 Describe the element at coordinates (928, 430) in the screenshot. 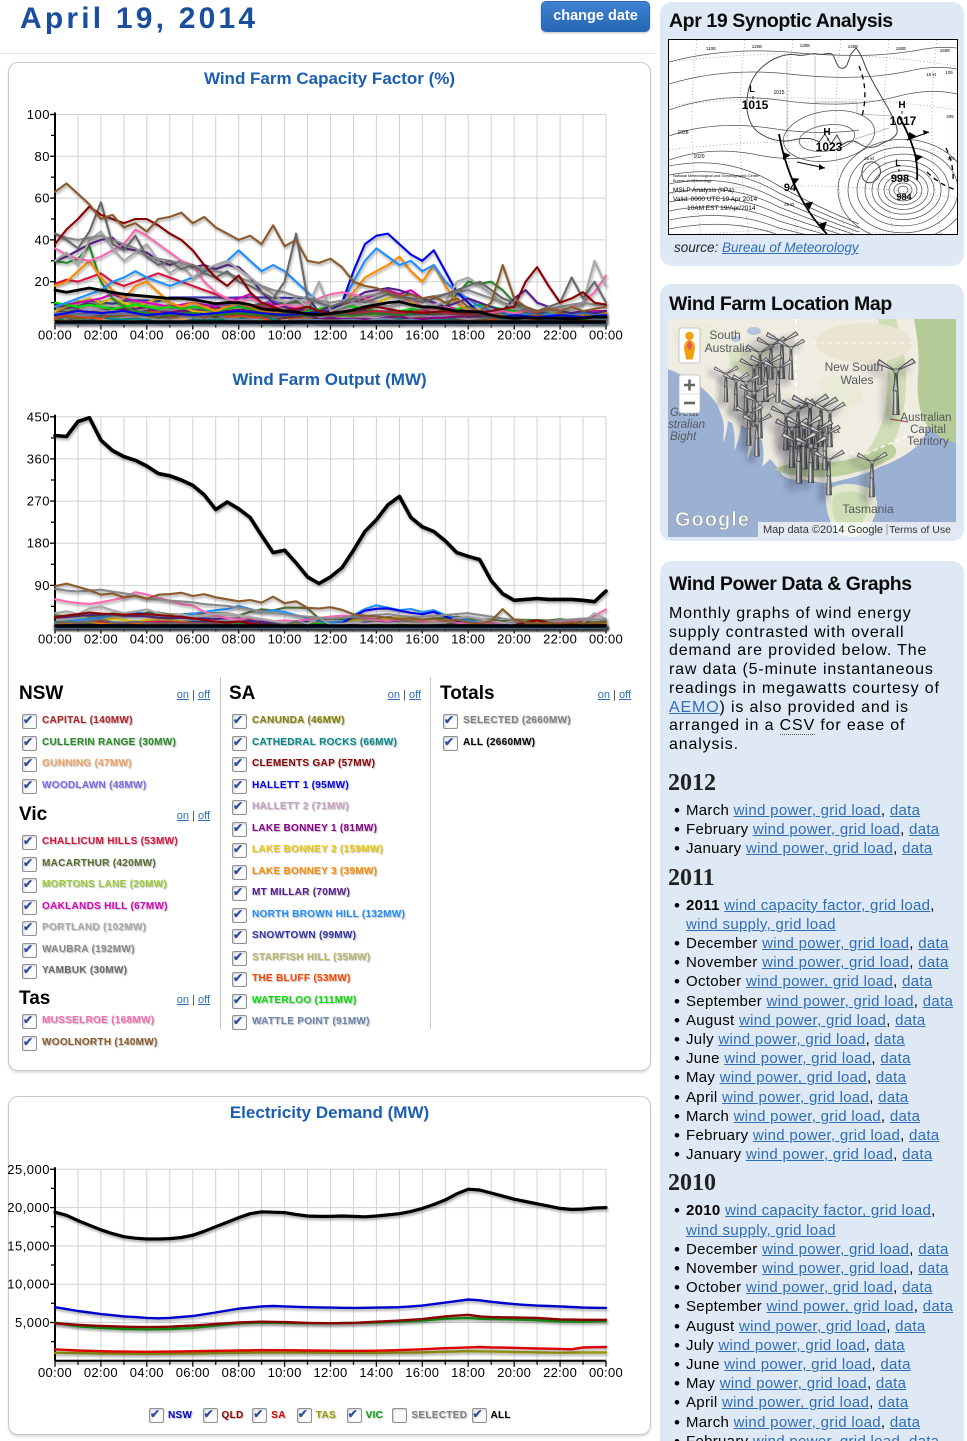

I see `svg-text: Capital` at that location.